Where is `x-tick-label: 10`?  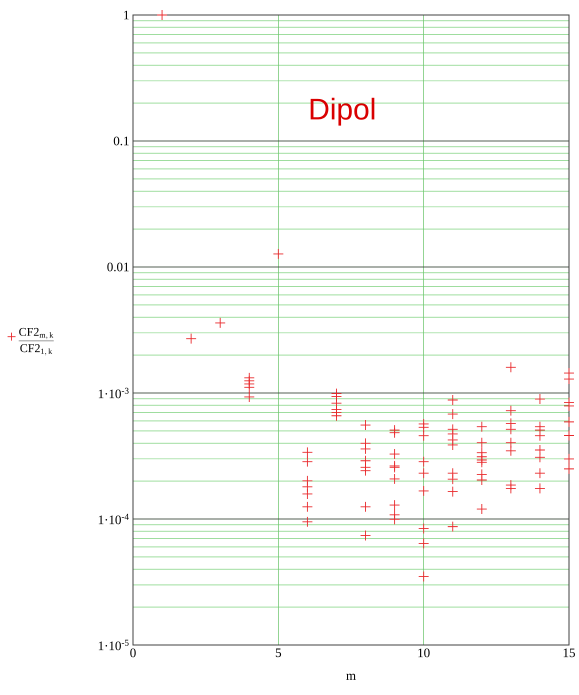
x-tick-label: 10 is located at coordinates (424, 653).